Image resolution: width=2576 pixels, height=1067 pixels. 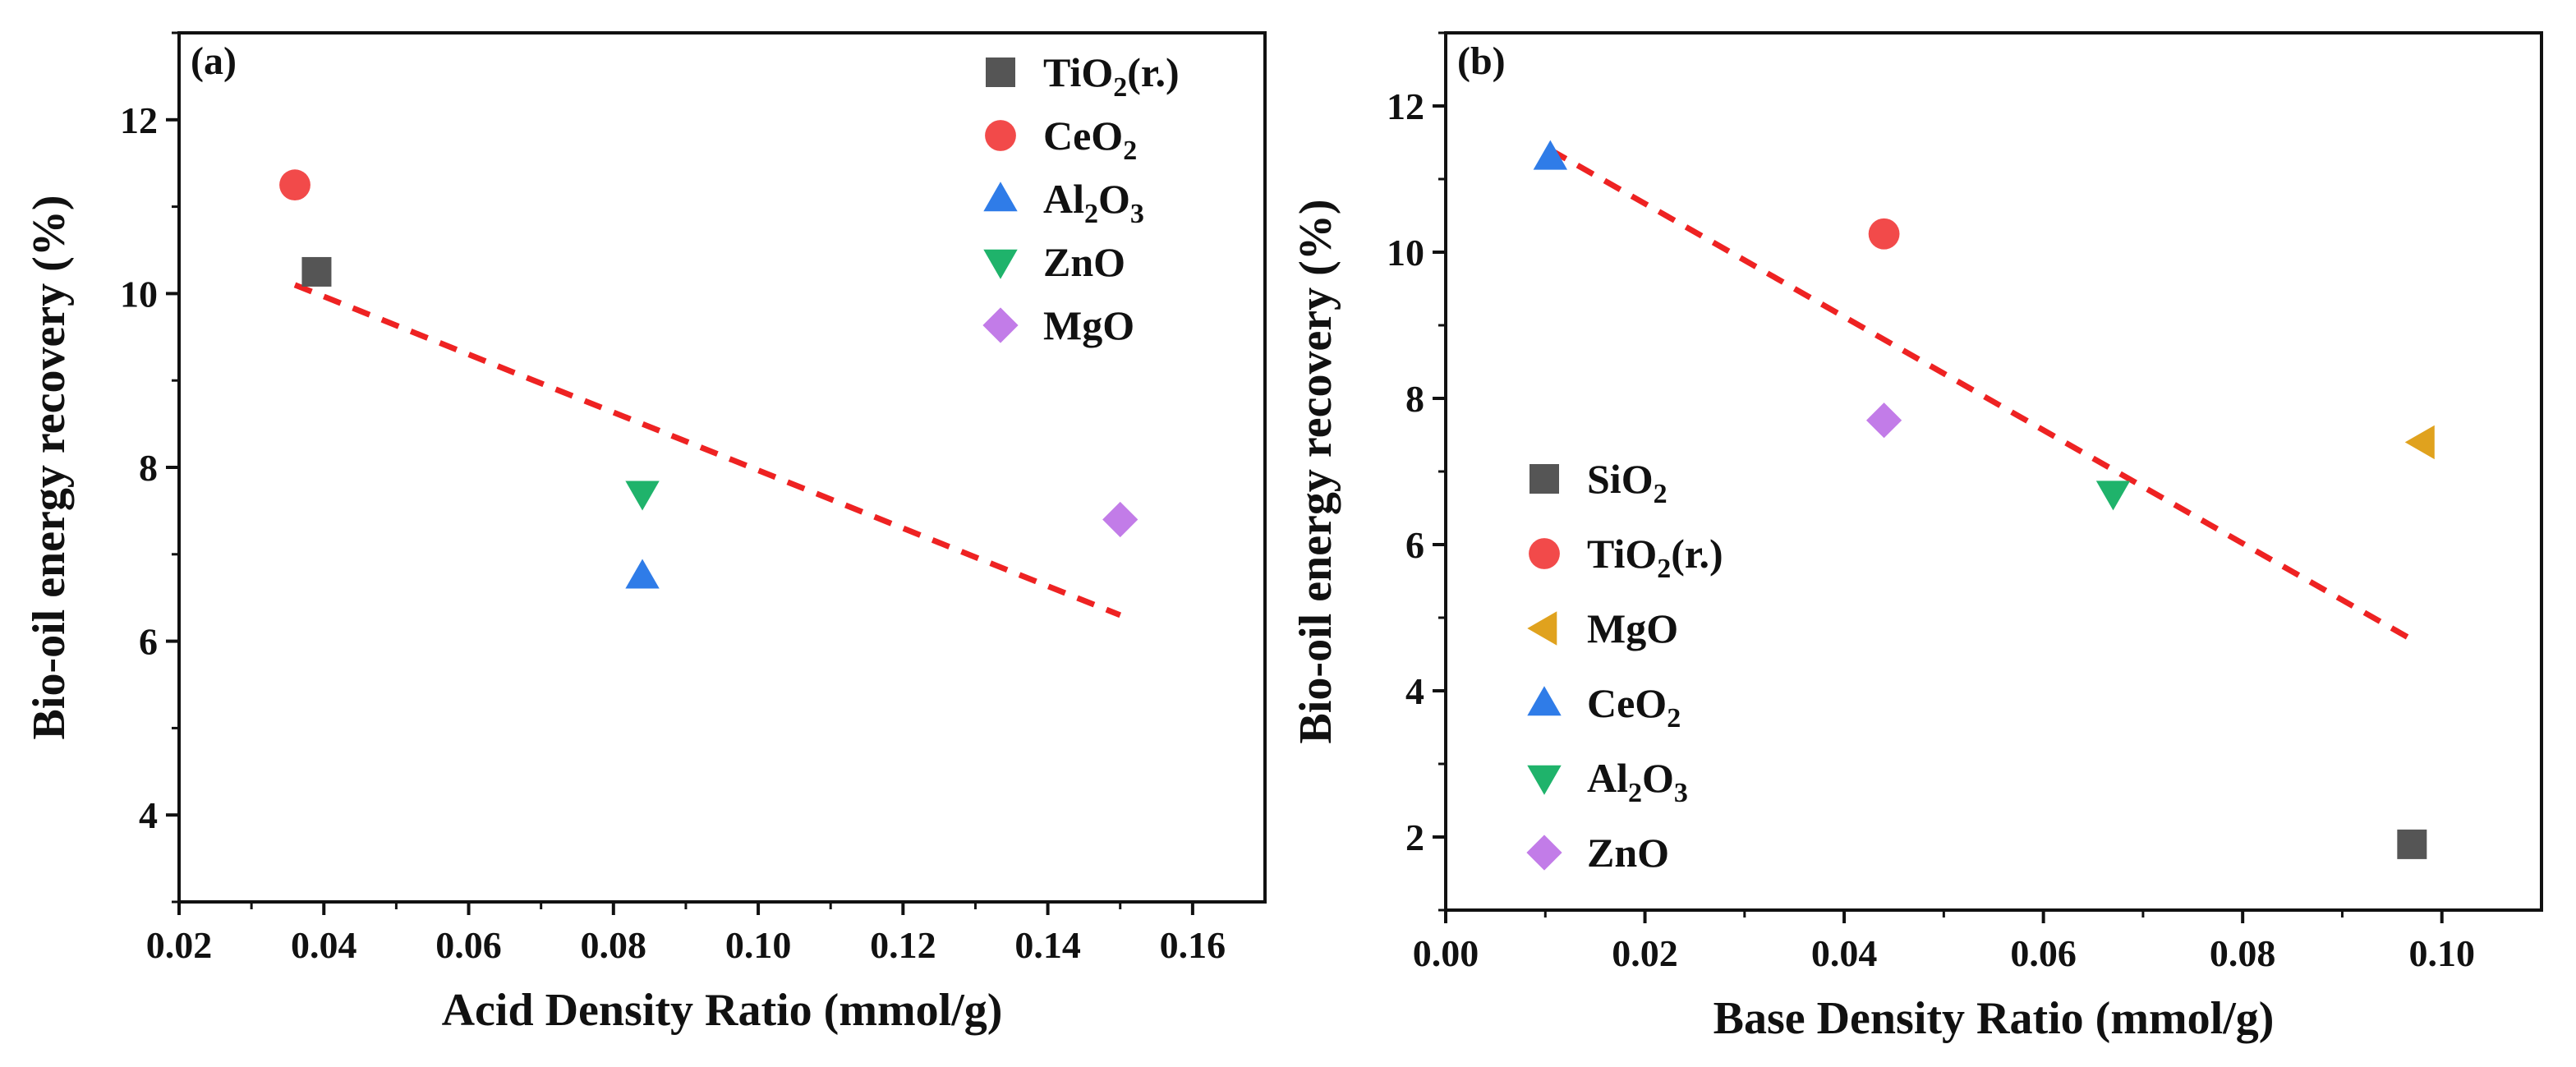 What do you see at coordinates (1995, 1018) in the screenshot?
I see `x-axis-title: Base Density Ratio (mmol/g)` at bounding box center [1995, 1018].